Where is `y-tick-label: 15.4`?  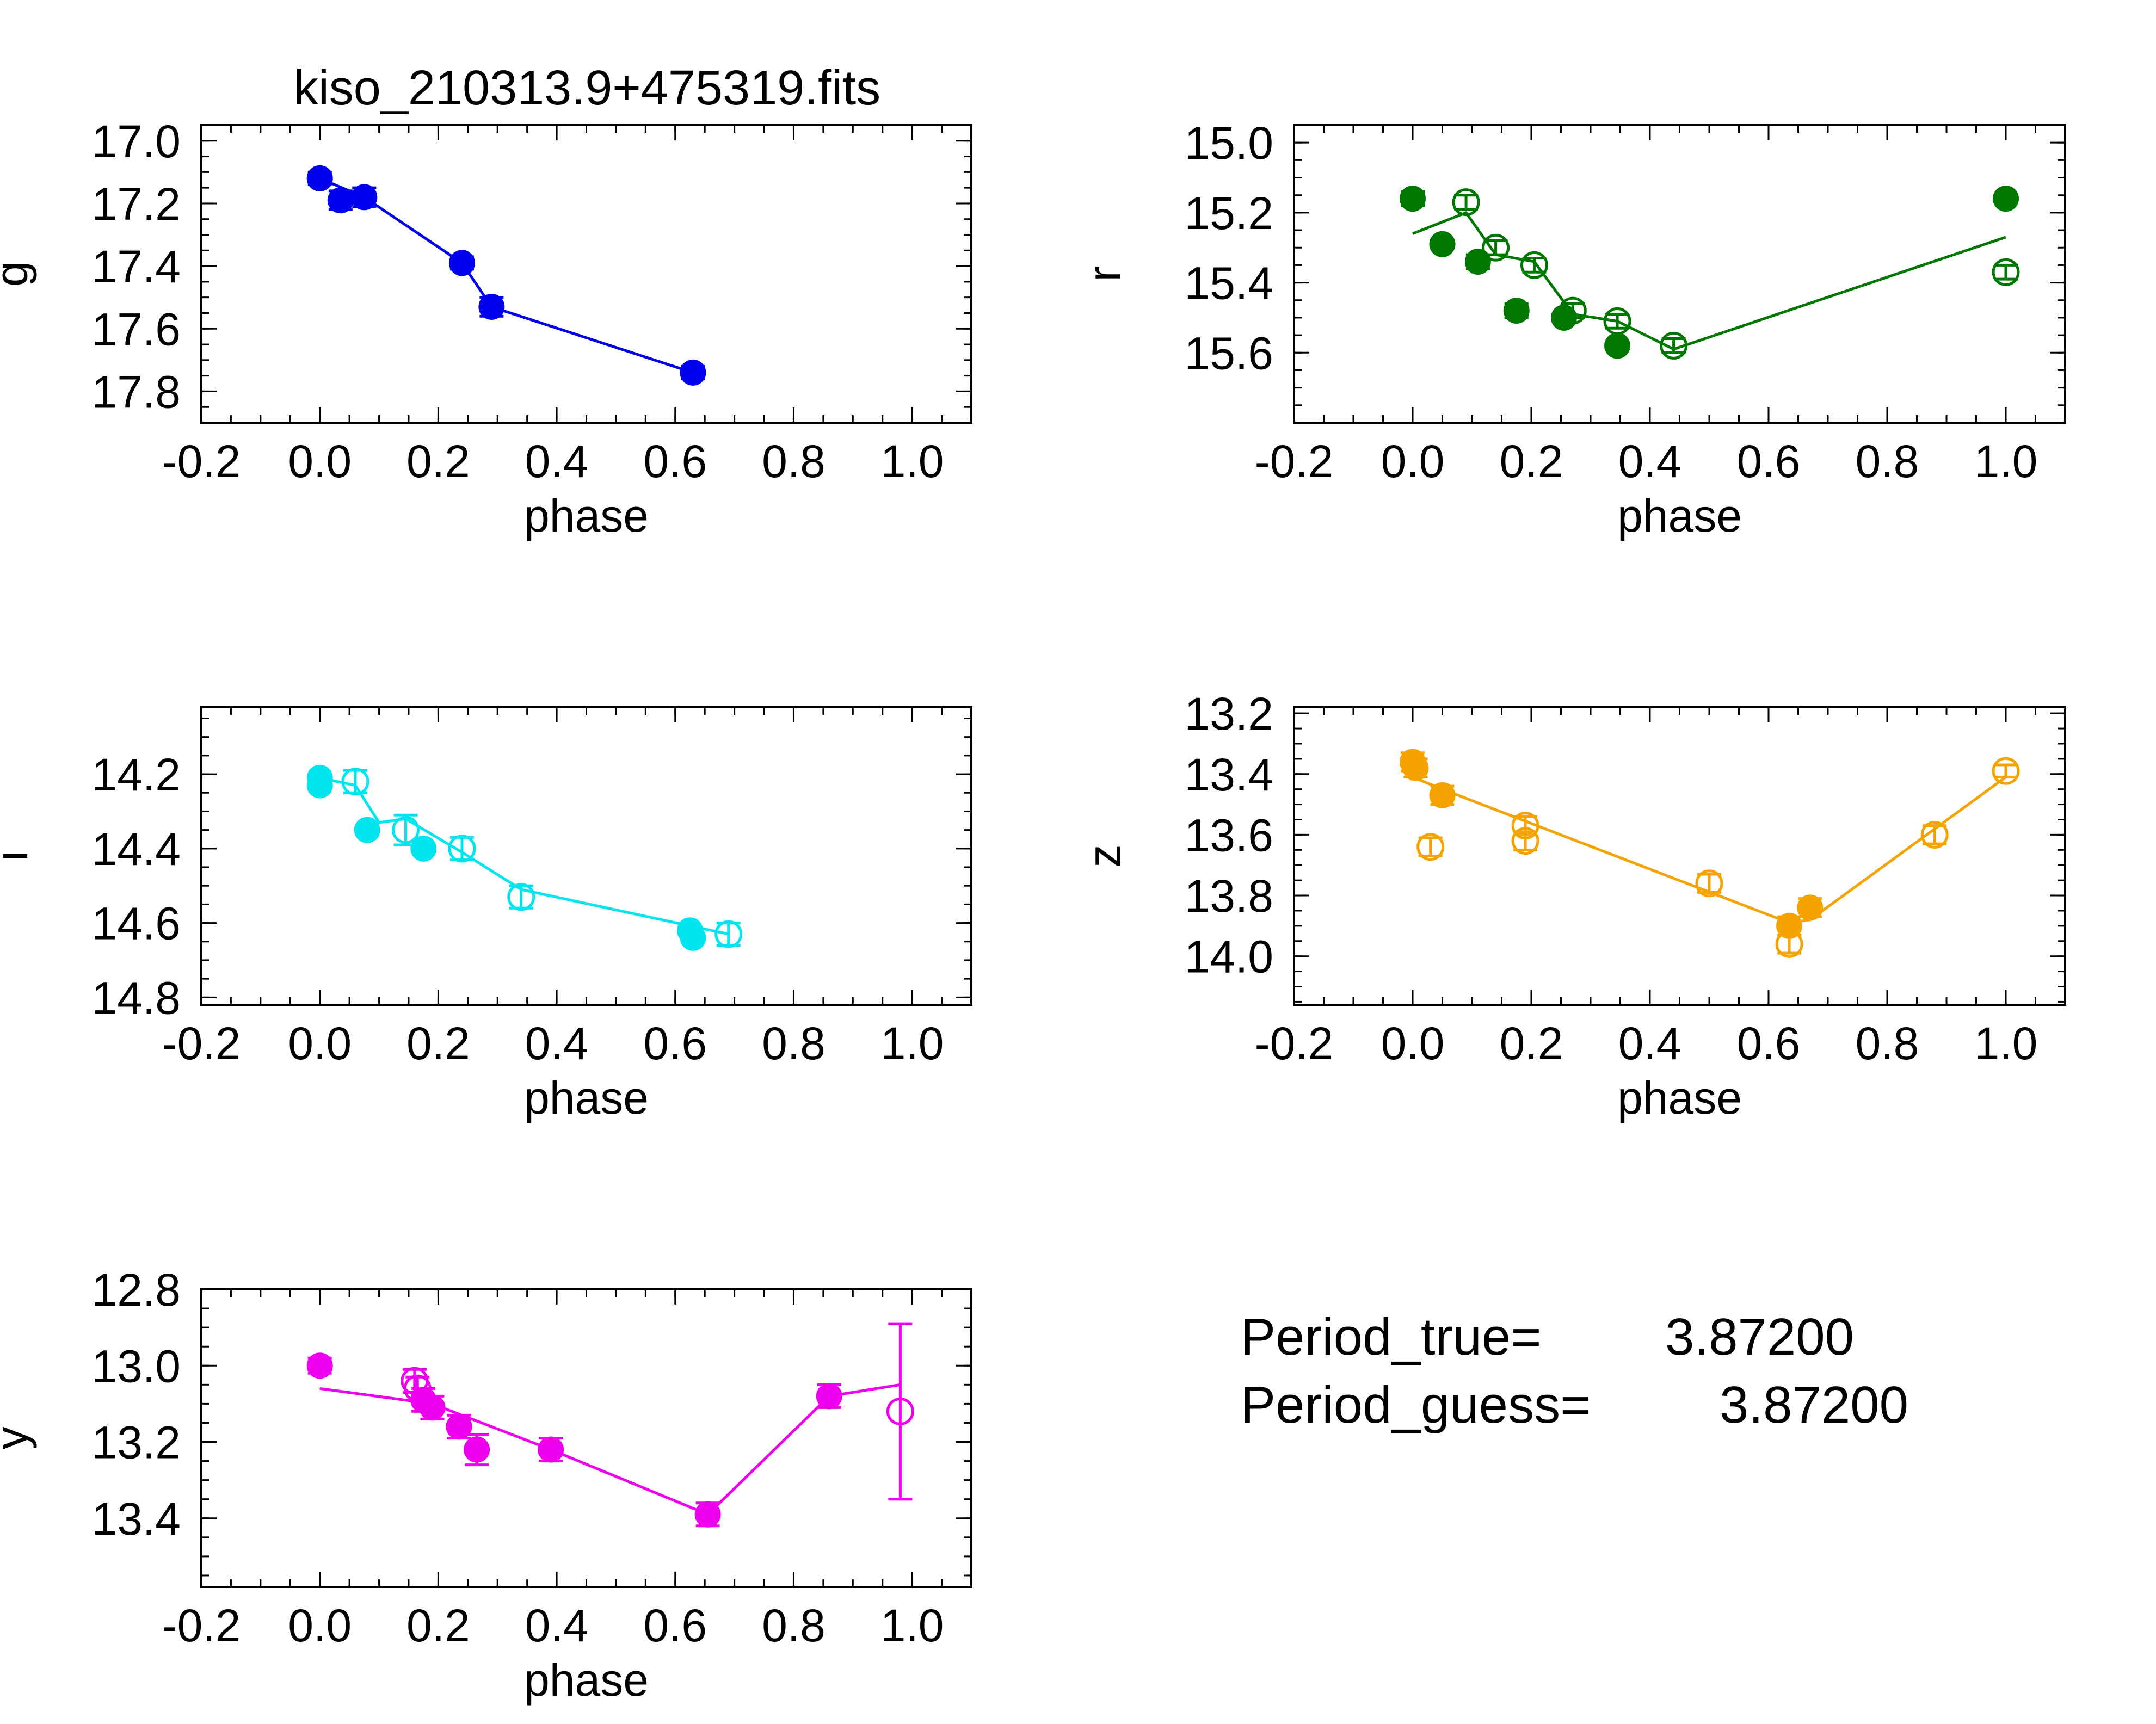 y-tick-label: 15.4 is located at coordinates (1229, 283).